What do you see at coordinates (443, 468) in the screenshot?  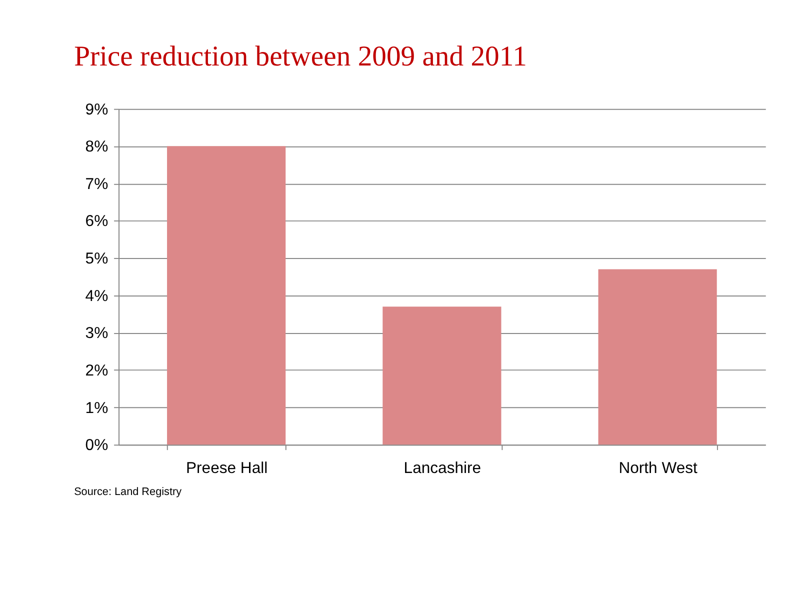 I see `x-tick-label: Lancashire` at bounding box center [443, 468].